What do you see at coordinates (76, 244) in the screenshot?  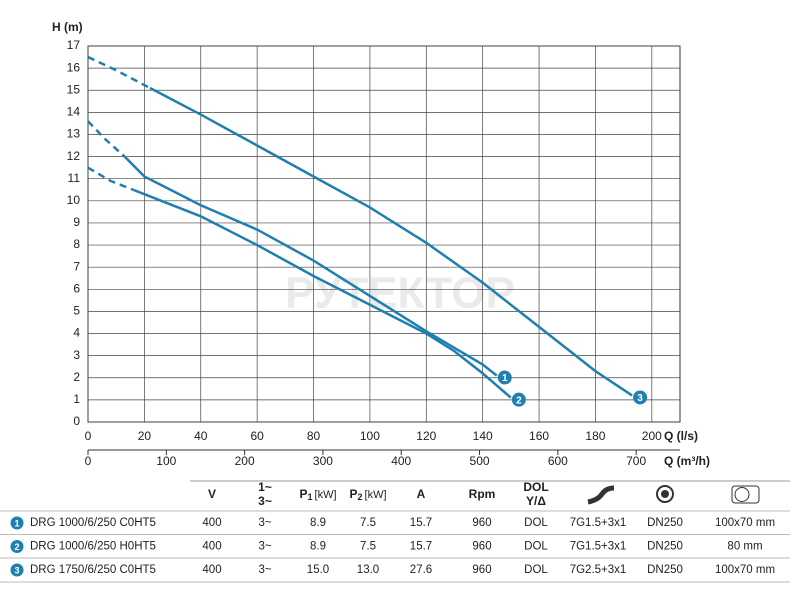 I see `y-tick-label: 8` at bounding box center [76, 244].